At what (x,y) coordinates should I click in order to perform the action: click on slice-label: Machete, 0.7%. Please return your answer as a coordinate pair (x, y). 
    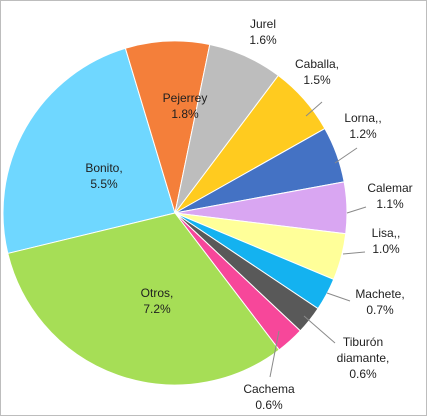
    Looking at the image, I should click on (379, 302).